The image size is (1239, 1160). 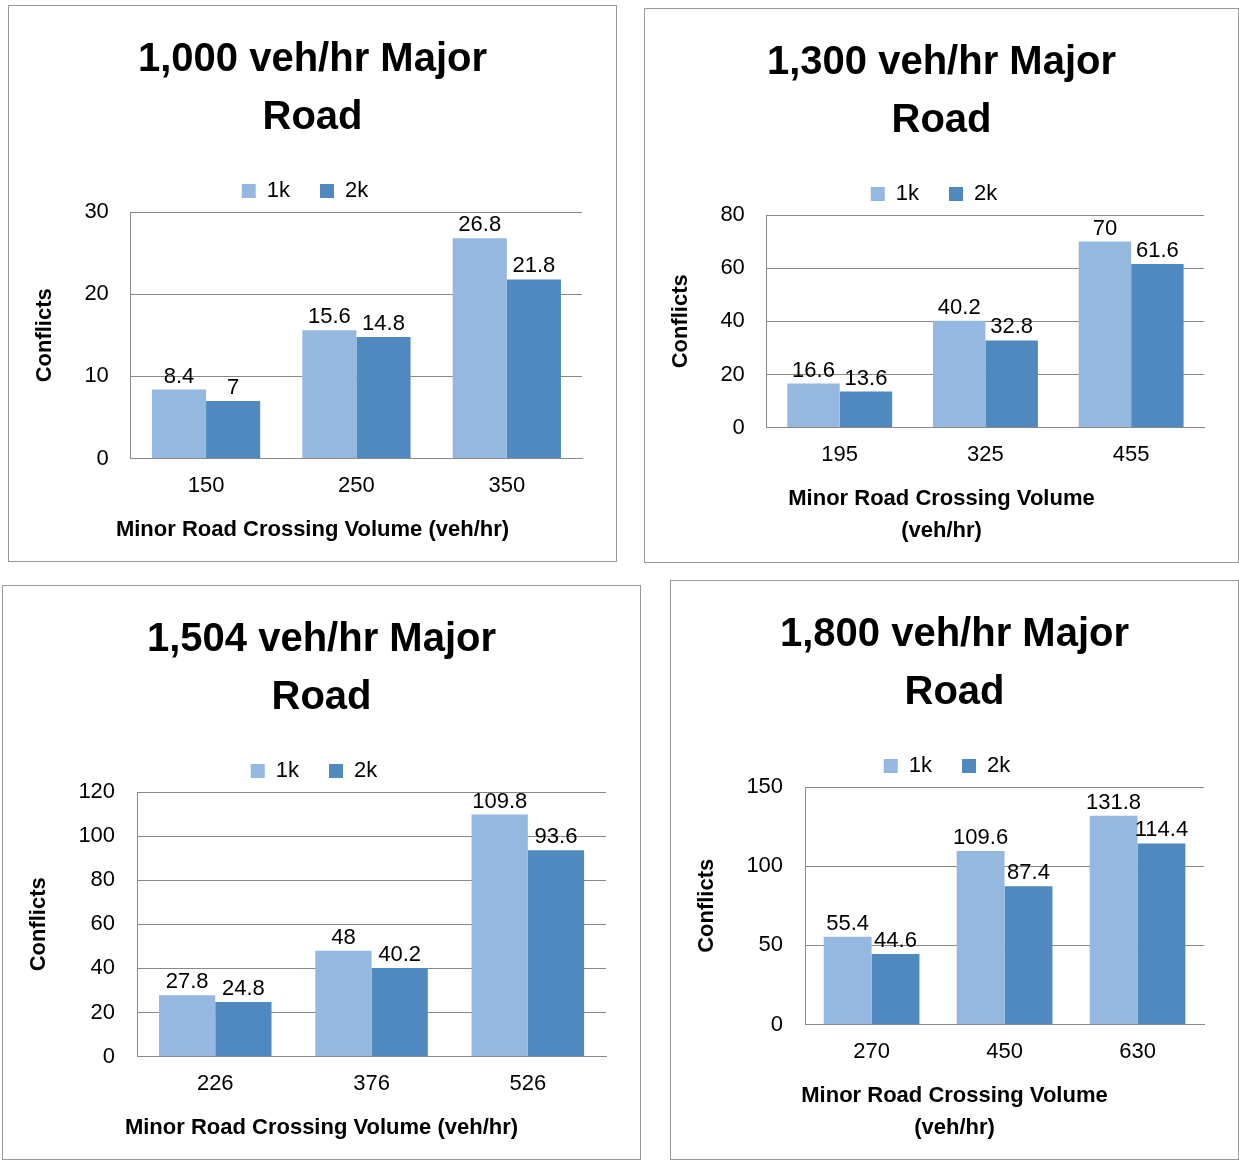 What do you see at coordinates (840, 453) in the screenshot?
I see `x-tick-label: 195` at bounding box center [840, 453].